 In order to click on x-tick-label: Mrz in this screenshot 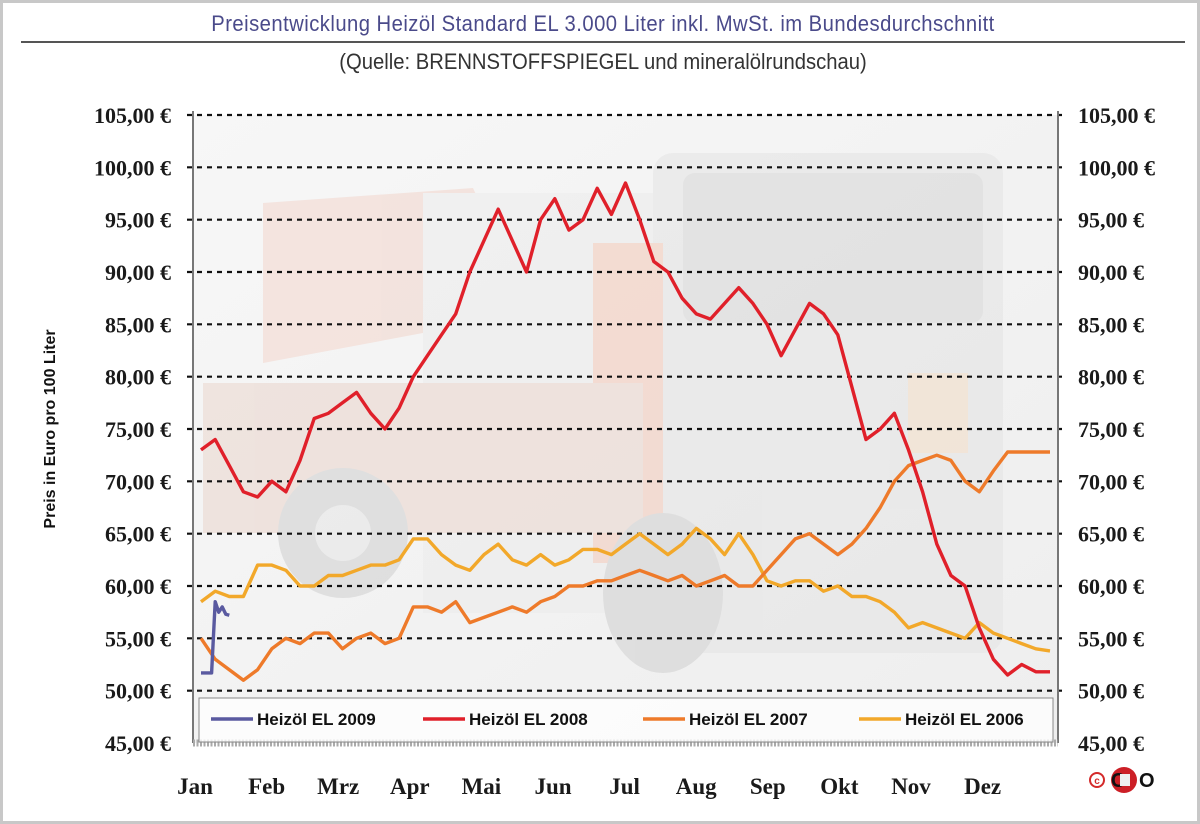, I will do `click(338, 786)`.